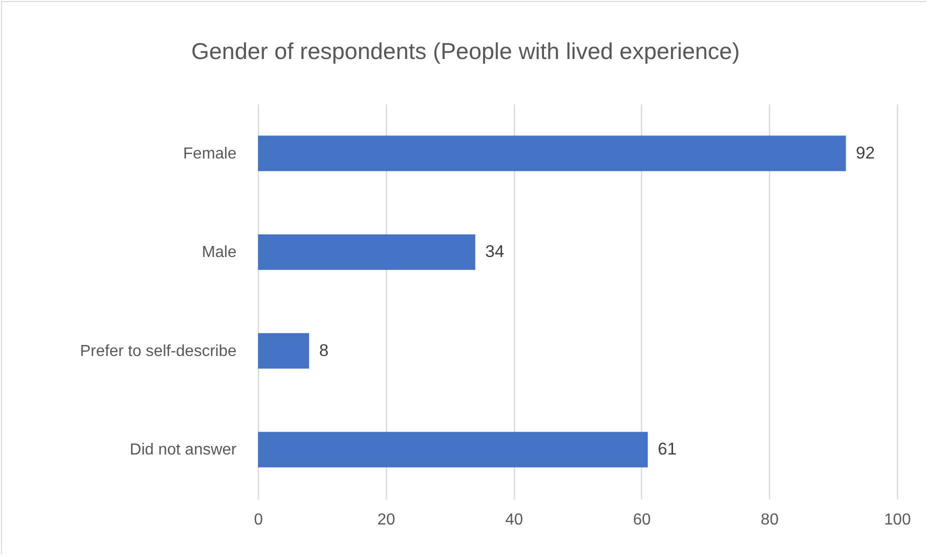 This screenshot has width=929, height=557. I want to click on y-tick-label: Prefer to self-describe, so click(158, 351).